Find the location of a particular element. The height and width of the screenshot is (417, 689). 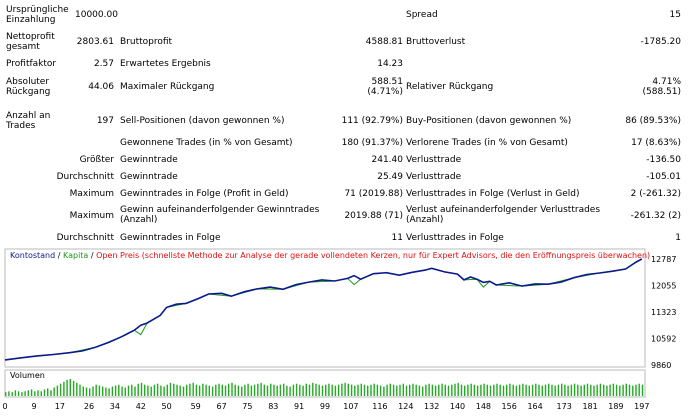

relative-drawdown-value: 4.71% (588.51) is located at coordinates (661, 87).